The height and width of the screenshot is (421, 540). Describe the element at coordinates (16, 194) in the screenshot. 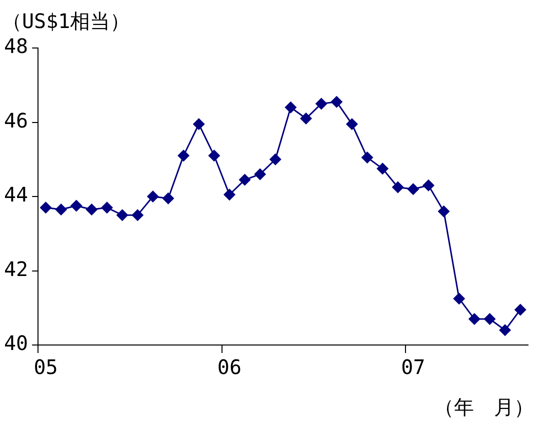

I see `y-tick-label: 44` at that location.